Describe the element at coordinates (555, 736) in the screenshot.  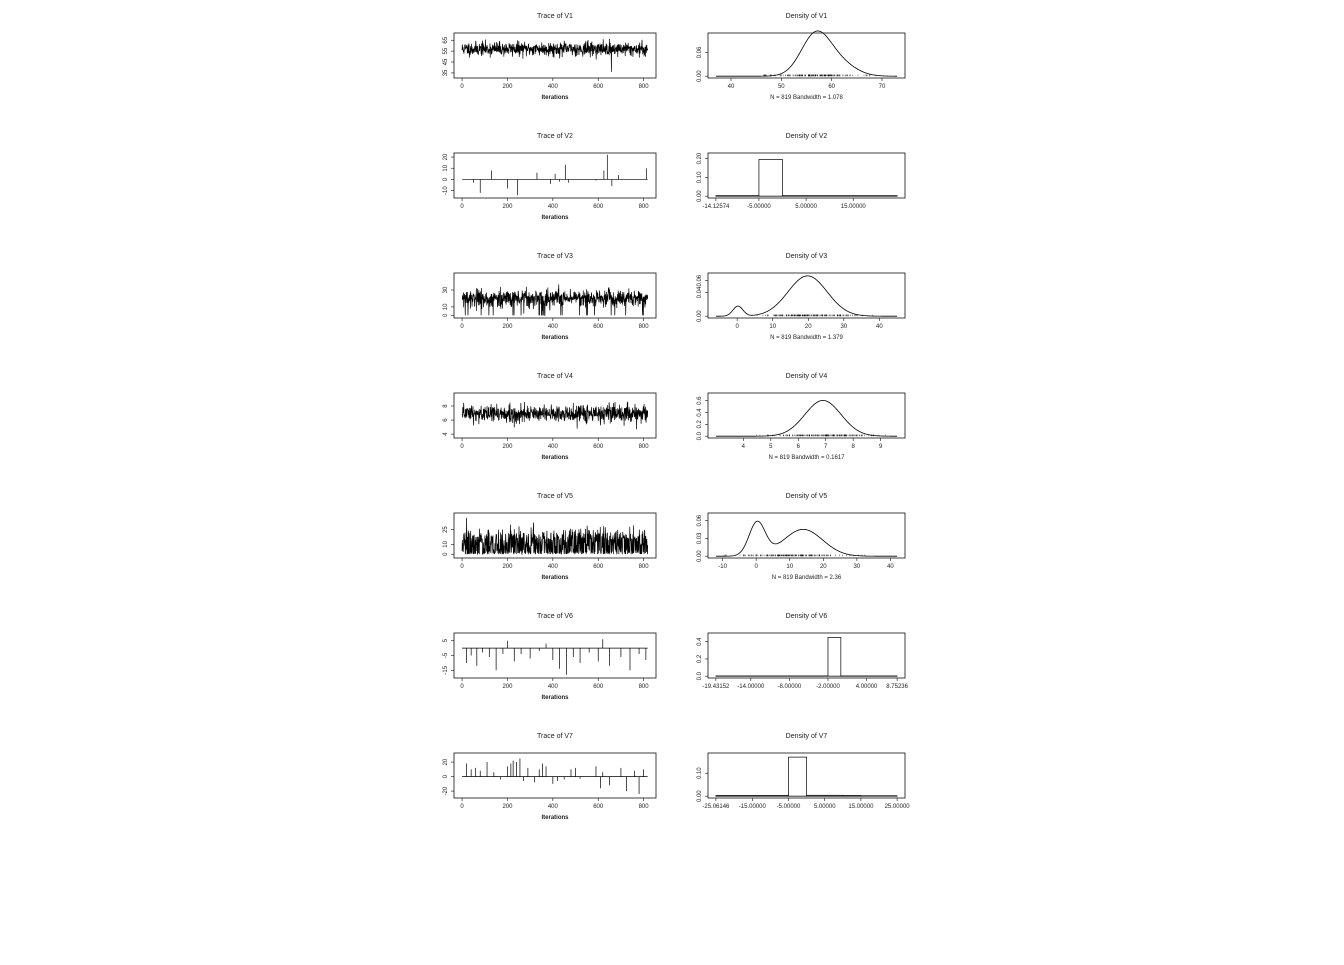
I see `plot-title: Trace of V7` at that location.